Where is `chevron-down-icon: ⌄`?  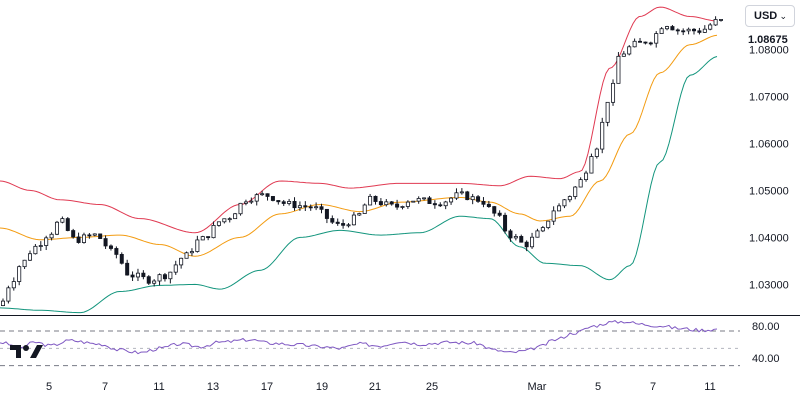 chevron-down-icon: ⌄ is located at coordinates (783, 15).